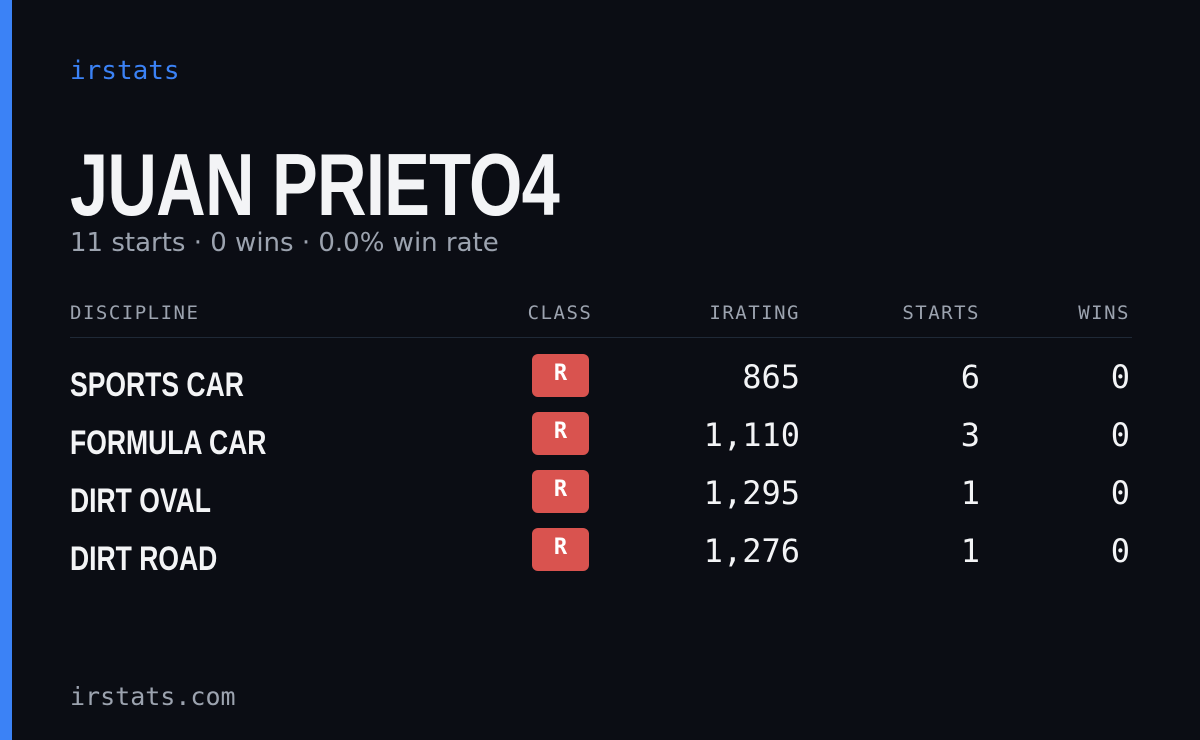 The image size is (1200, 740). I want to click on column-header: IRATING, so click(754, 313).